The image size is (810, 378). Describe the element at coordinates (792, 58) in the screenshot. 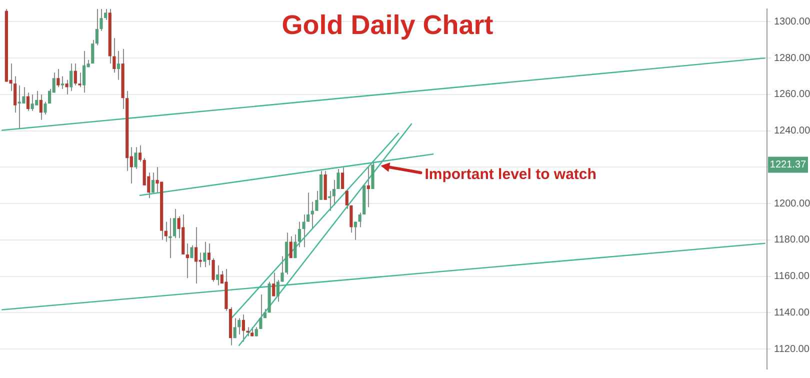

I see `y-tick-label: 1280.00` at that location.